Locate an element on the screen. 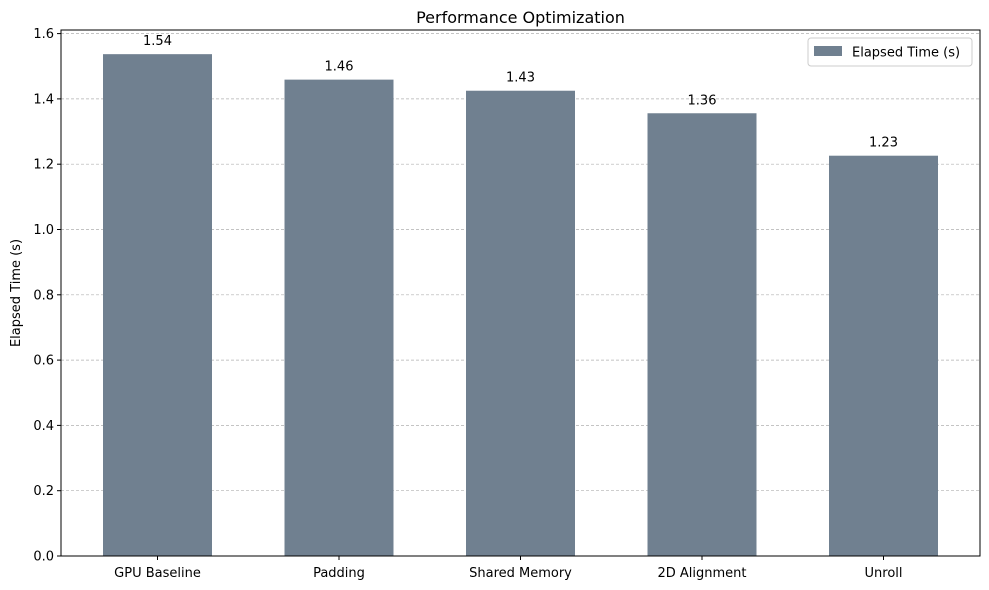  y-tick-label: 0.0 is located at coordinates (43, 557).